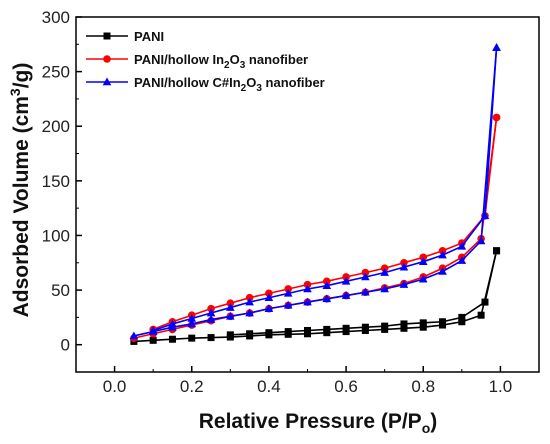 The width and height of the screenshot is (550, 444). I want to click on x-tick-label: 0.2, so click(192, 386).